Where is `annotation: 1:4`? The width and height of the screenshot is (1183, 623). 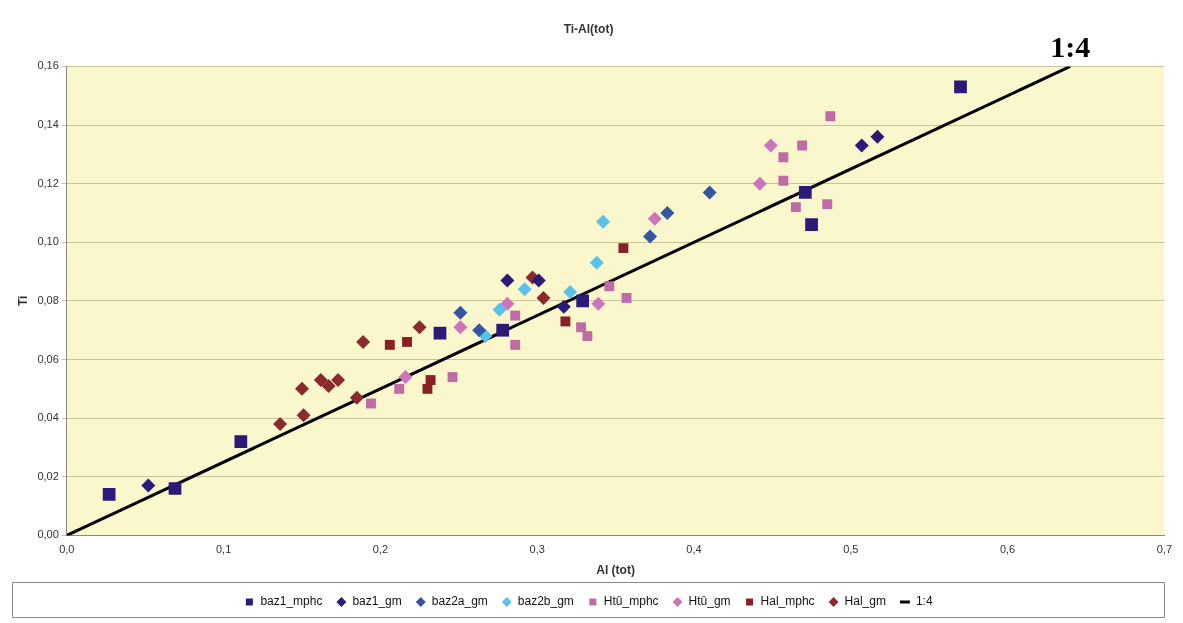 annotation: 1:4 is located at coordinates (1070, 47).